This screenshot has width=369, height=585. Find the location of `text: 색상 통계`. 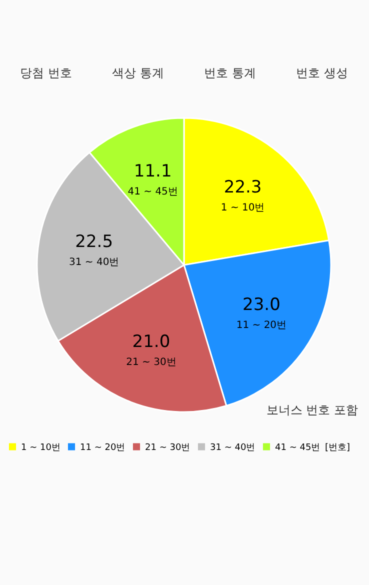

text: 색상 통계 is located at coordinates (138, 73).